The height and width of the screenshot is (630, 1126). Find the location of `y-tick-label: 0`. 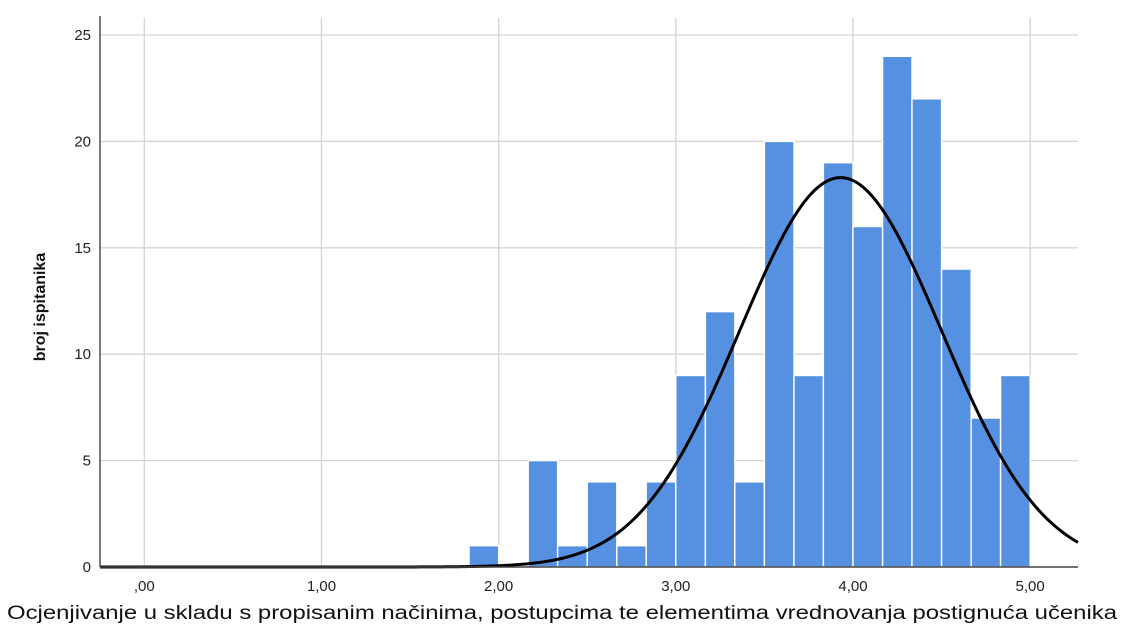

y-tick-label: 0 is located at coordinates (87, 567).